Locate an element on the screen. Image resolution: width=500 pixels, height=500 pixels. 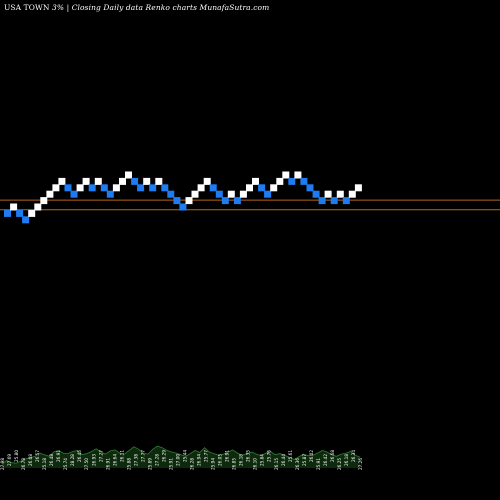
price-label: 25.76 is located at coordinates (269, 456).